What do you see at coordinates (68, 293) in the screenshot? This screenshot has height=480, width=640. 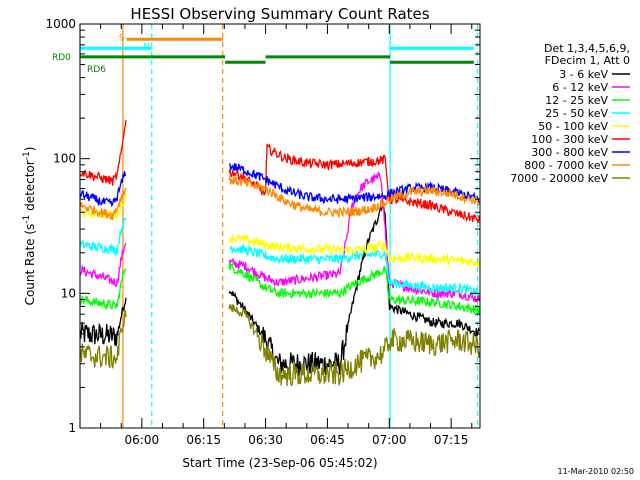 I see `y-tick-label-1: 10` at bounding box center [68, 293].